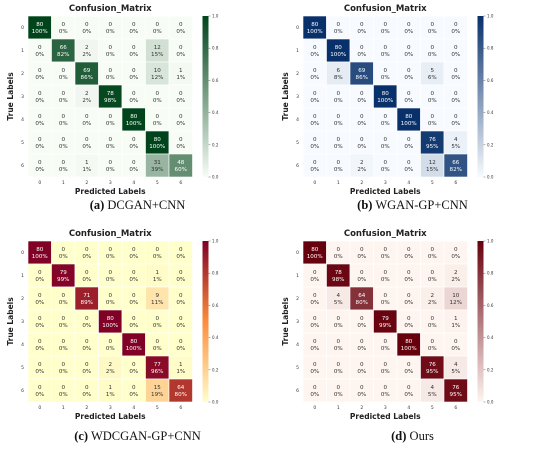 The width and height of the screenshot is (550, 451). I want to click on cell-percent-label: 82%, so click(456, 170).